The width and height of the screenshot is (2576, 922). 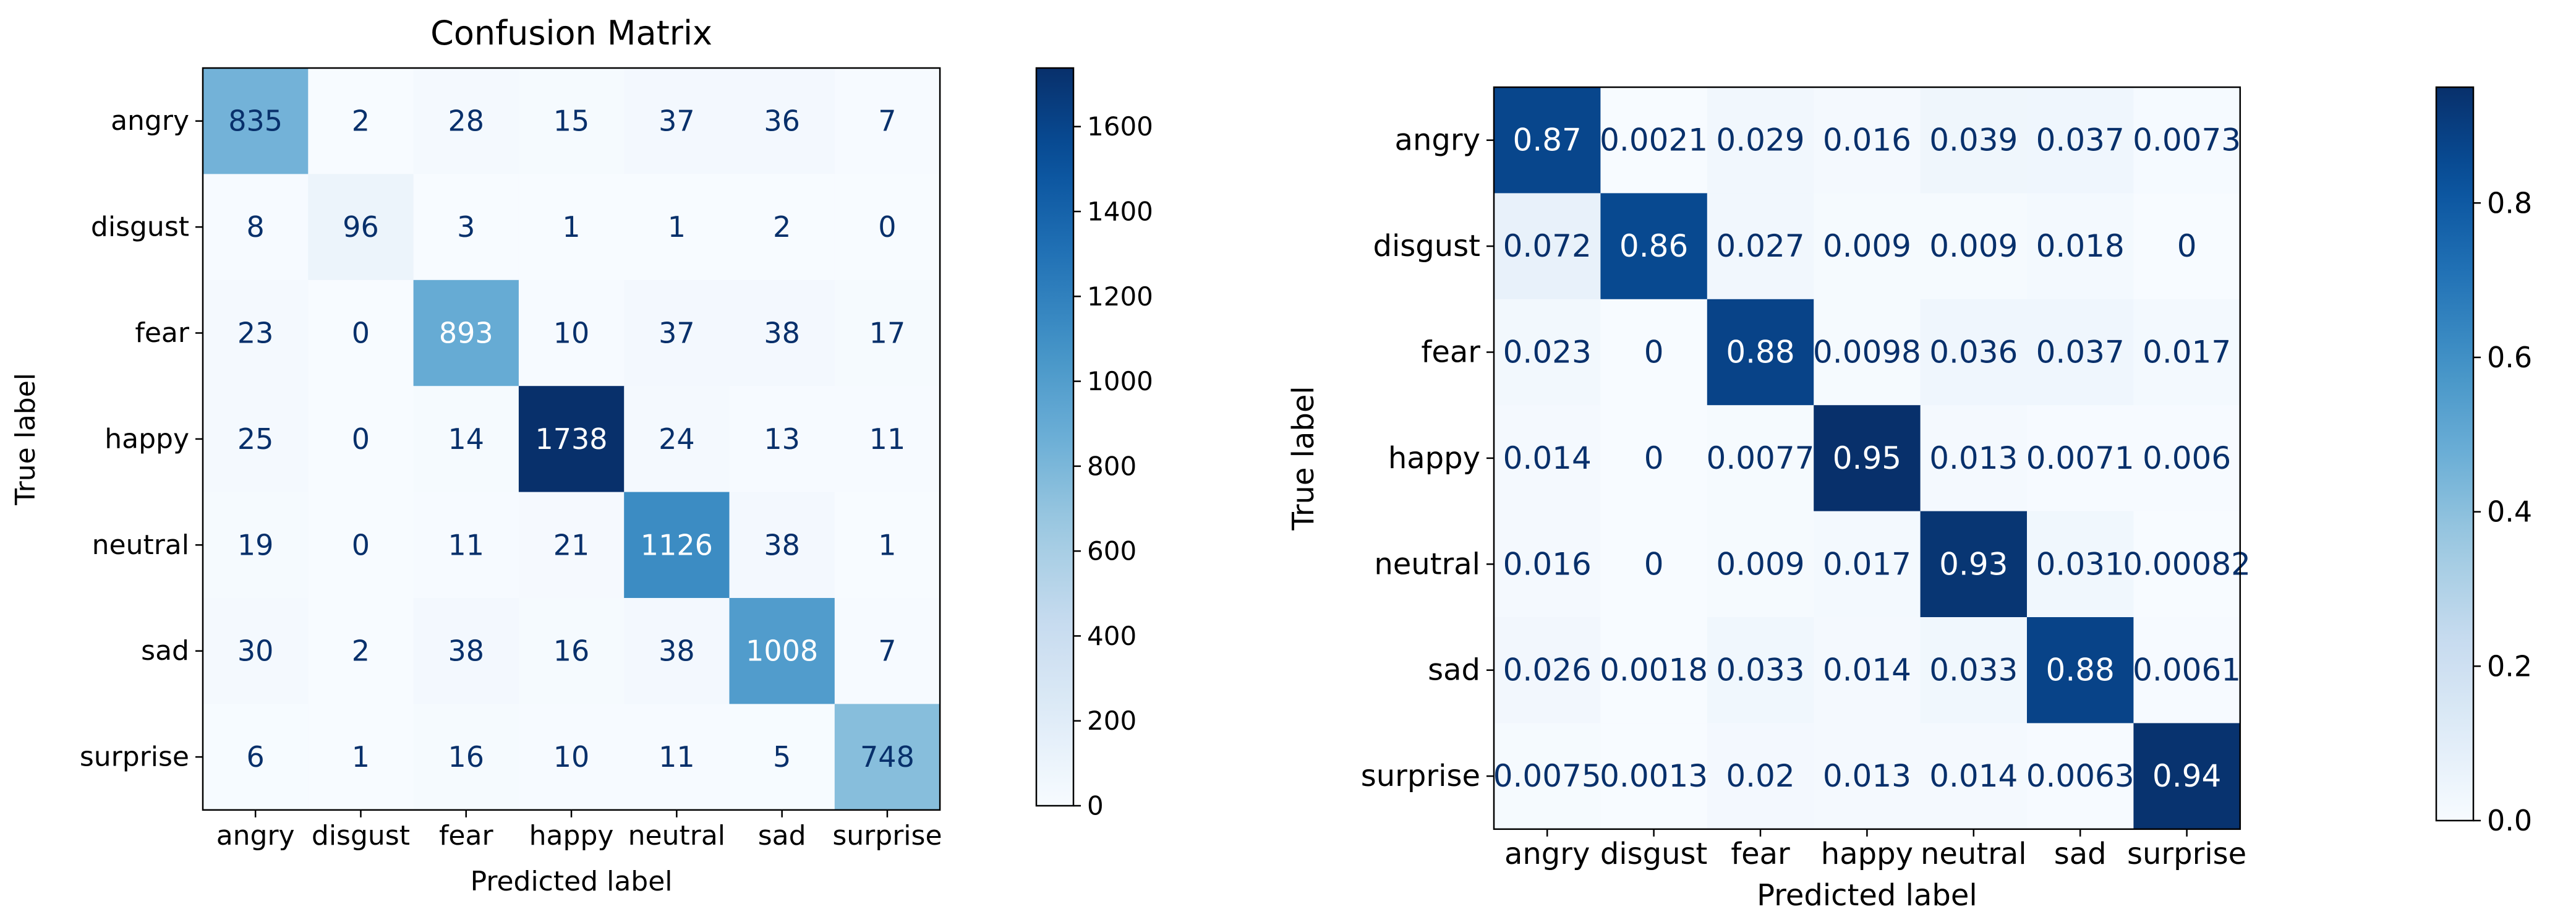 I want to click on y-tick-label: neutral, so click(x=1427, y=564).